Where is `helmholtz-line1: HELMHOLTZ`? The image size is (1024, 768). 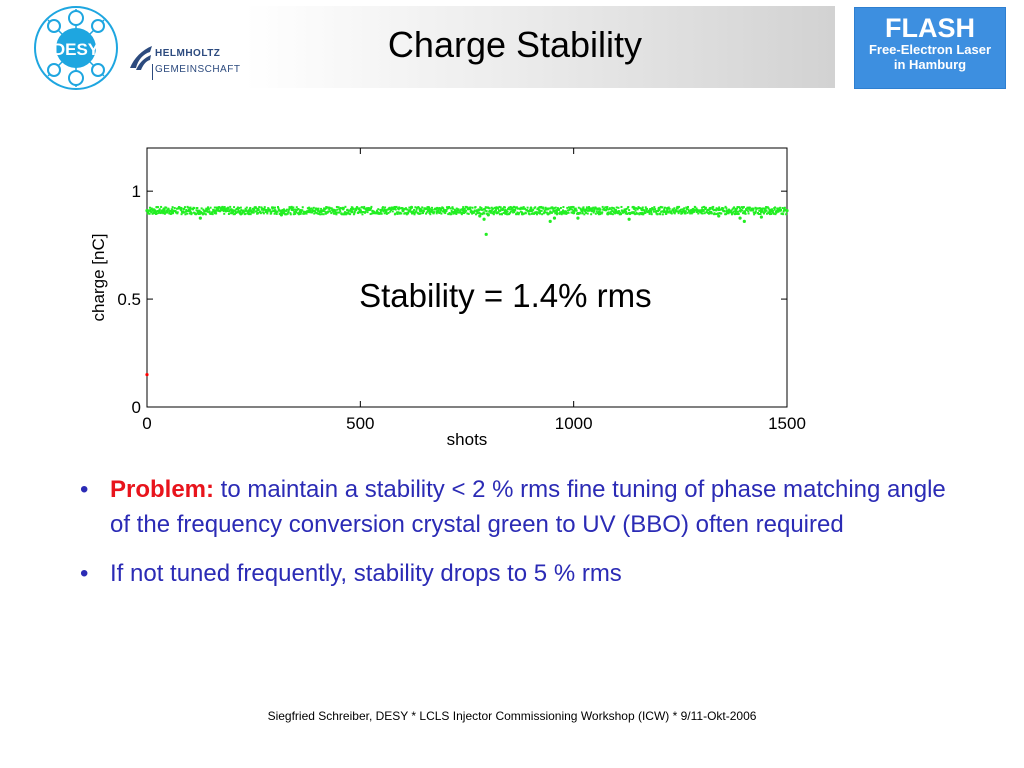
helmholtz-line1: HELMHOLTZ is located at coordinates (188, 53).